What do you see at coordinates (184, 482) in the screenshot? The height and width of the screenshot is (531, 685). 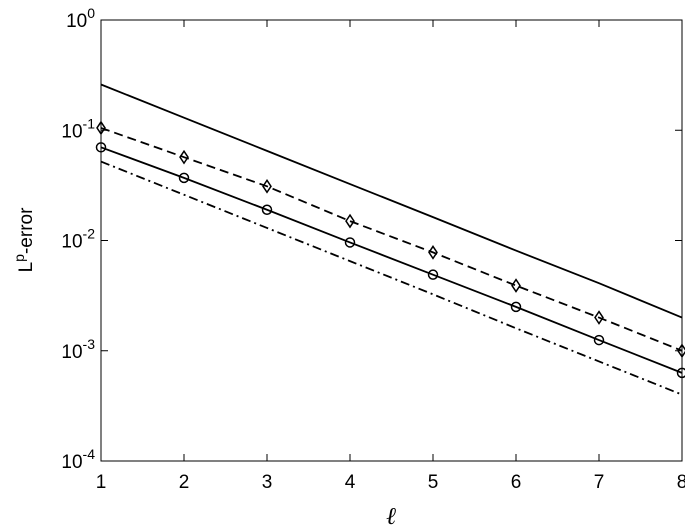 I see `x-tick-label: 2` at bounding box center [184, 482].